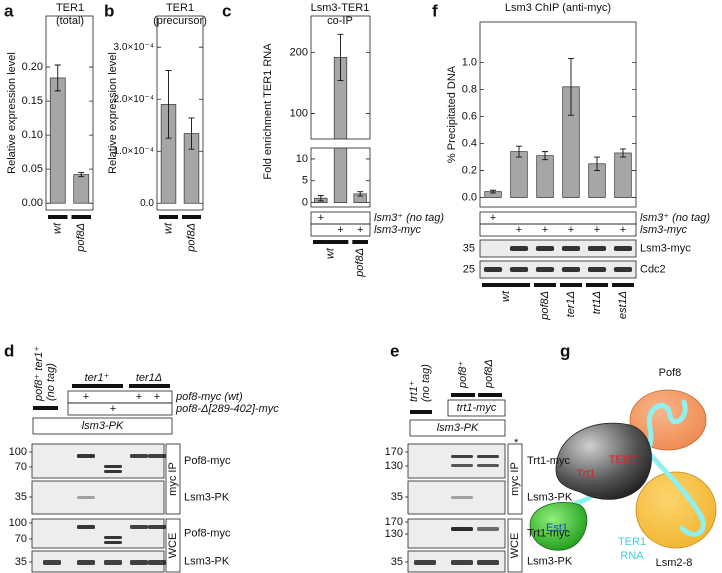  Describe the element at coordinates (632, 542) in the screenshot. I see `rna-label: TER1` at that location.